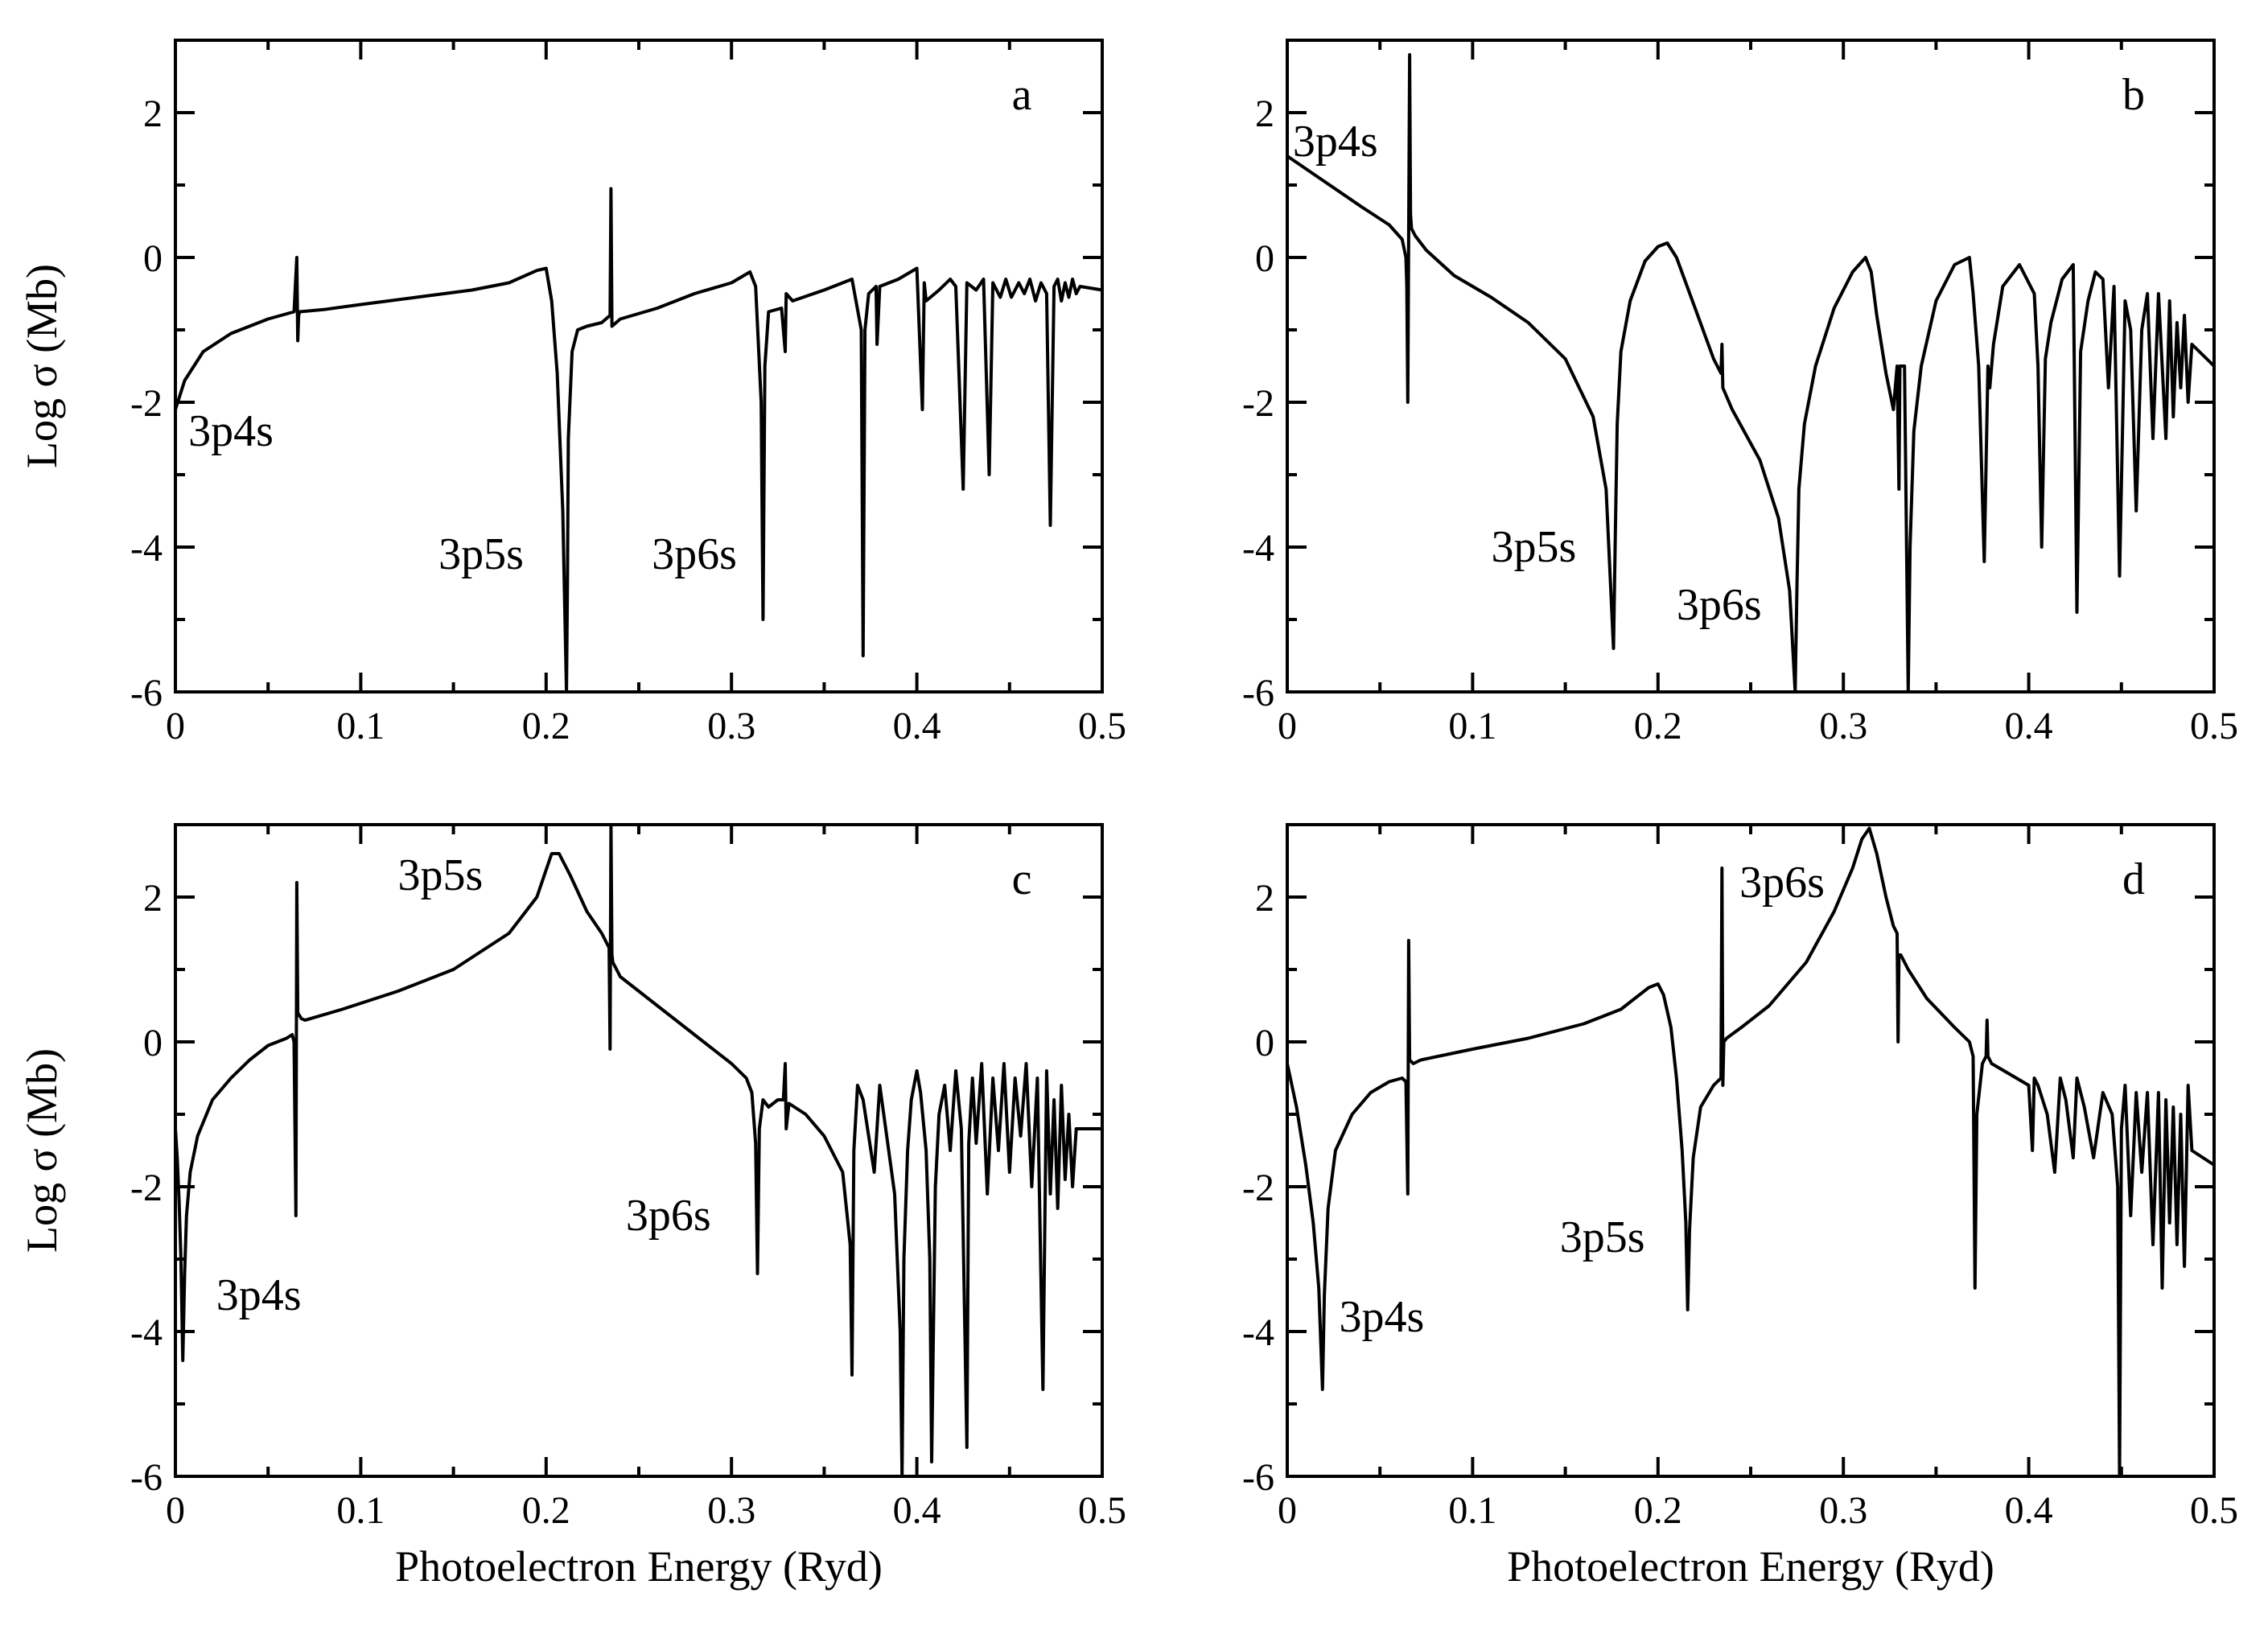 This screenshot has height=1630, width=2268. I want to click on panel-letter: c, so click(1022, 879).